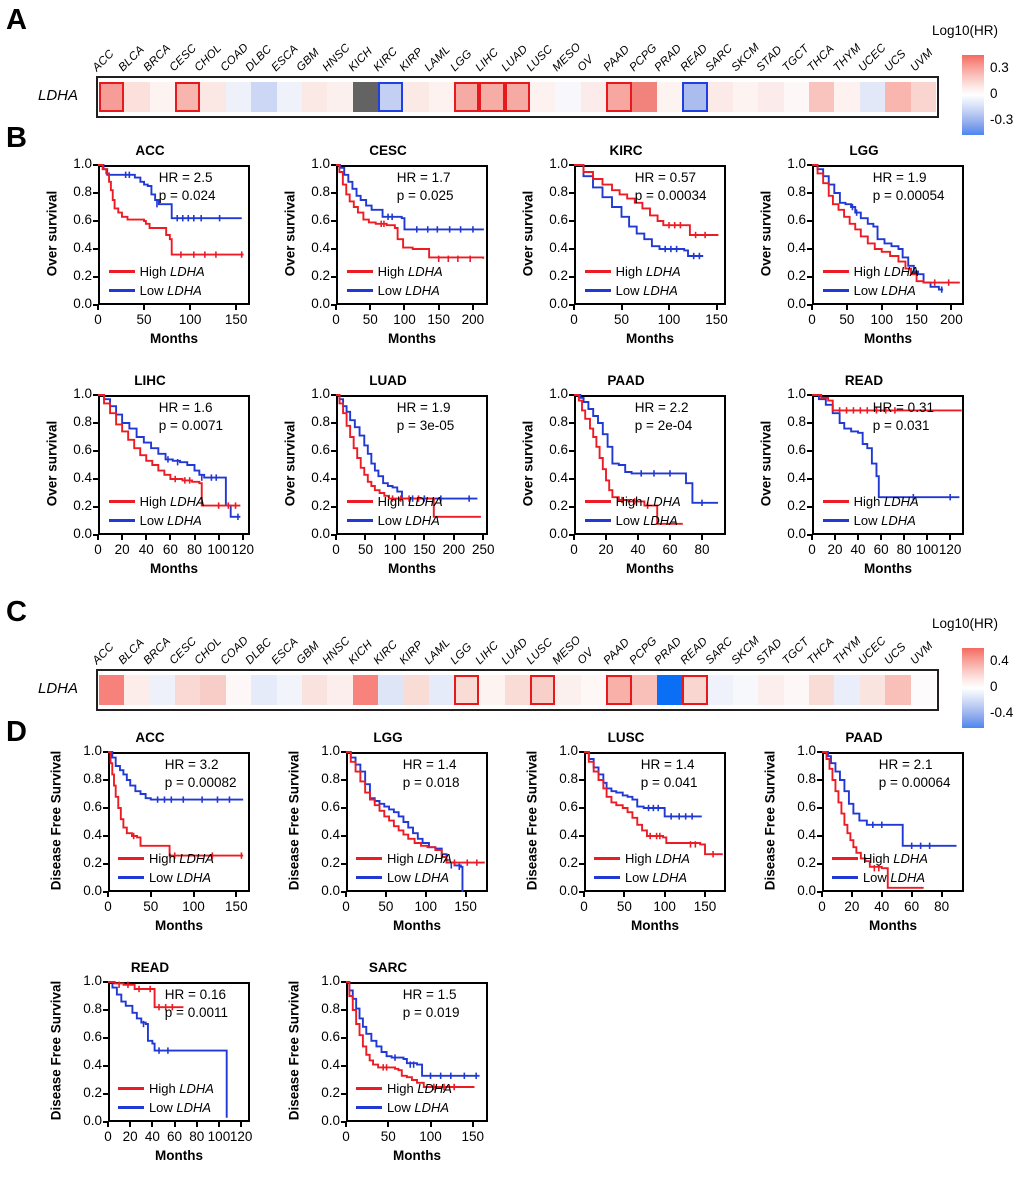  I want to click on km-plot-title: ACC, so click(150, 737).